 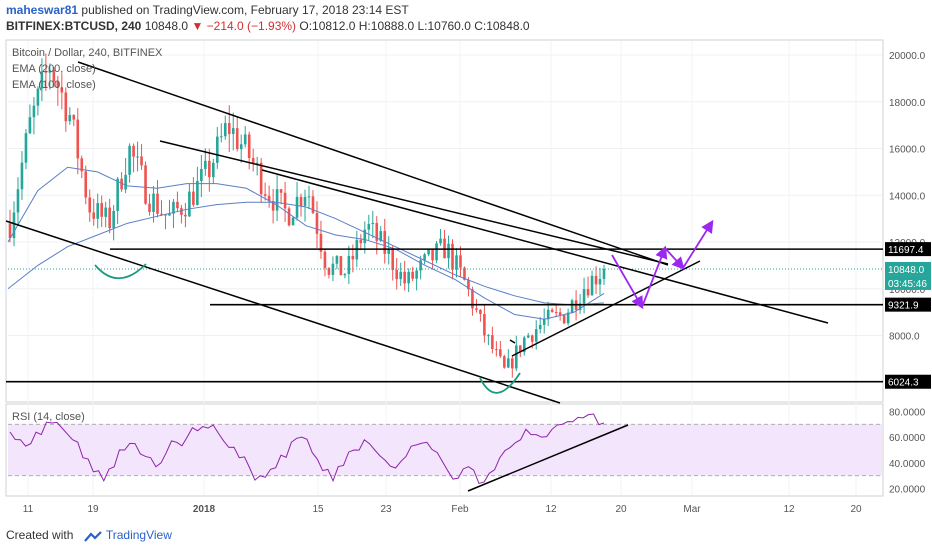 I want to click on price-axis-label: 16000.0, so click(x=907, y=150).